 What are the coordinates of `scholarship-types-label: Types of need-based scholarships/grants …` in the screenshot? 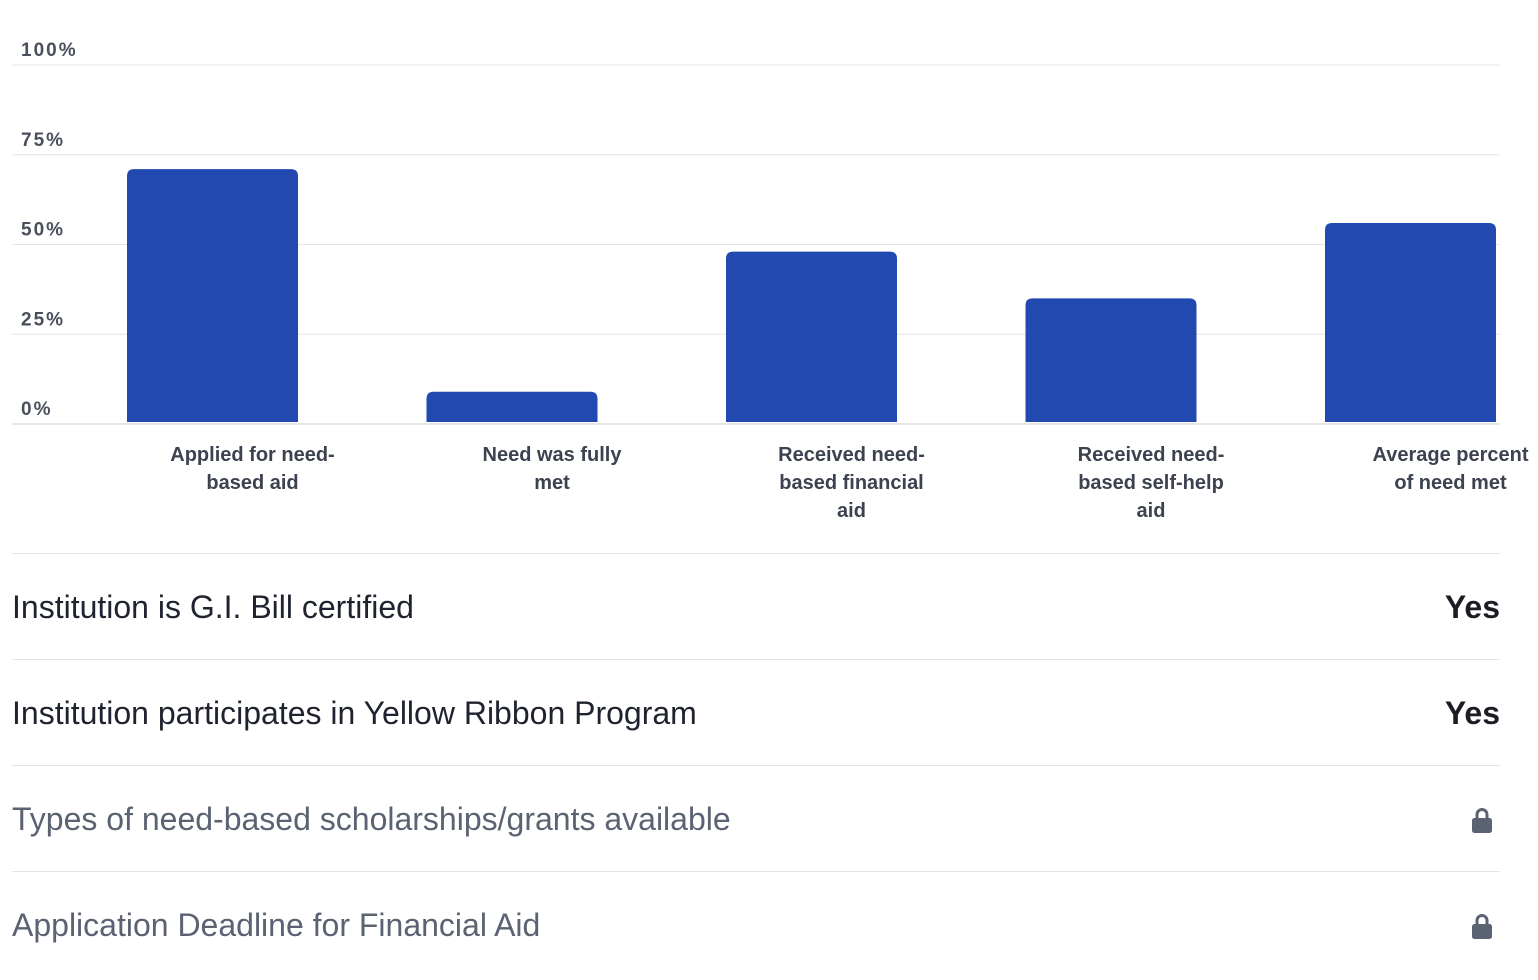 It's located at (371, 819).